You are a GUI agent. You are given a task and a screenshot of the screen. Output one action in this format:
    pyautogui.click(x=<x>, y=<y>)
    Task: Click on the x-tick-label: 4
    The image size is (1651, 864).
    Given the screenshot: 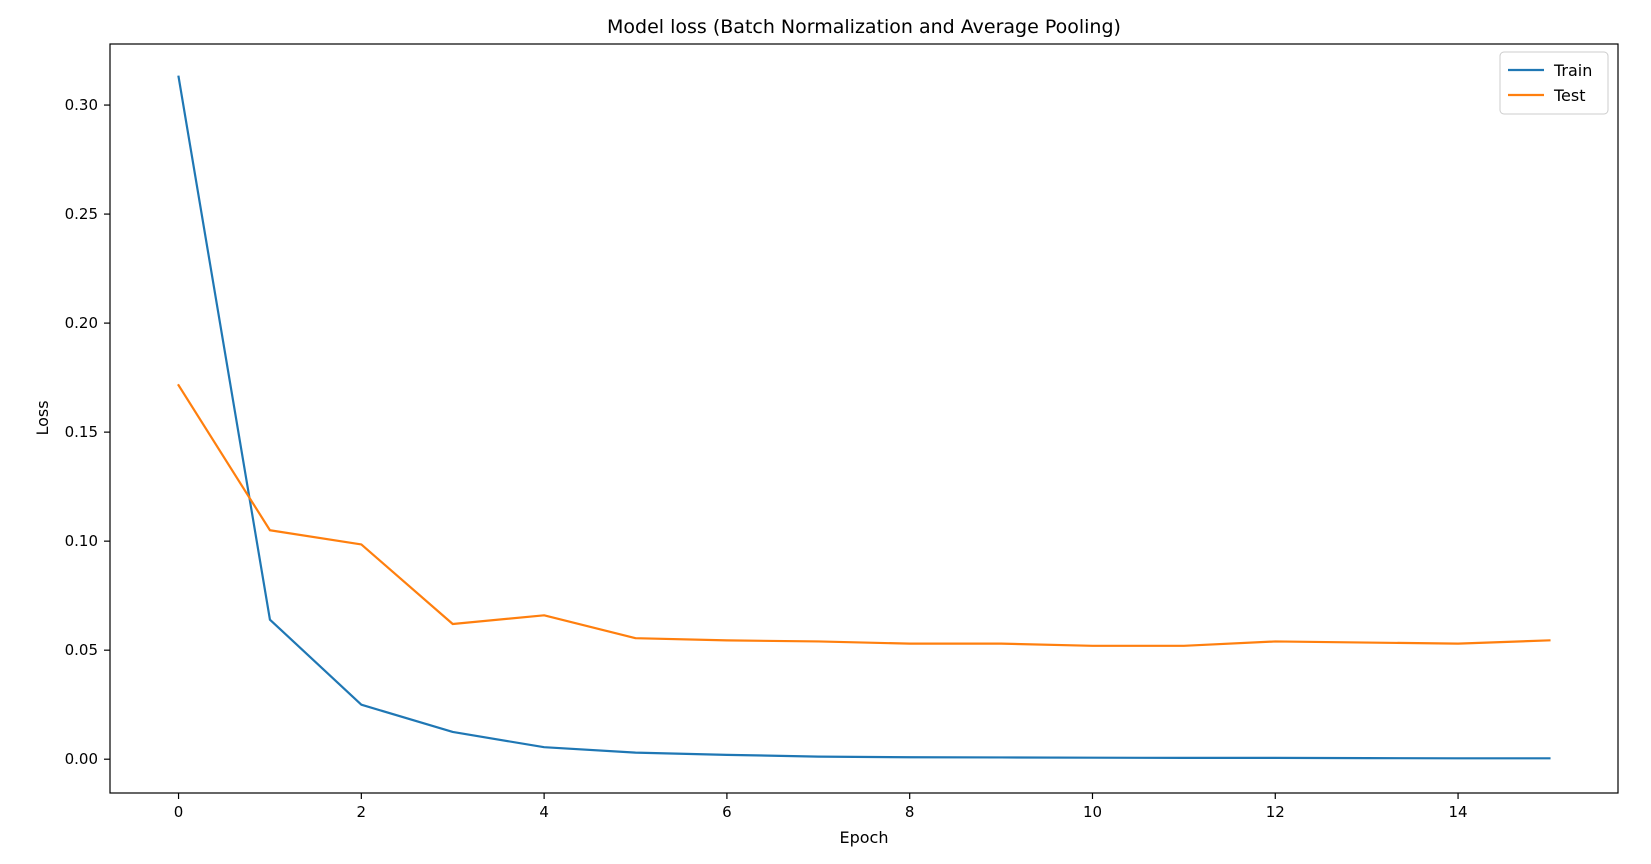 What is the action you would take?
    pyautogui.click(x=544, y=812)
    